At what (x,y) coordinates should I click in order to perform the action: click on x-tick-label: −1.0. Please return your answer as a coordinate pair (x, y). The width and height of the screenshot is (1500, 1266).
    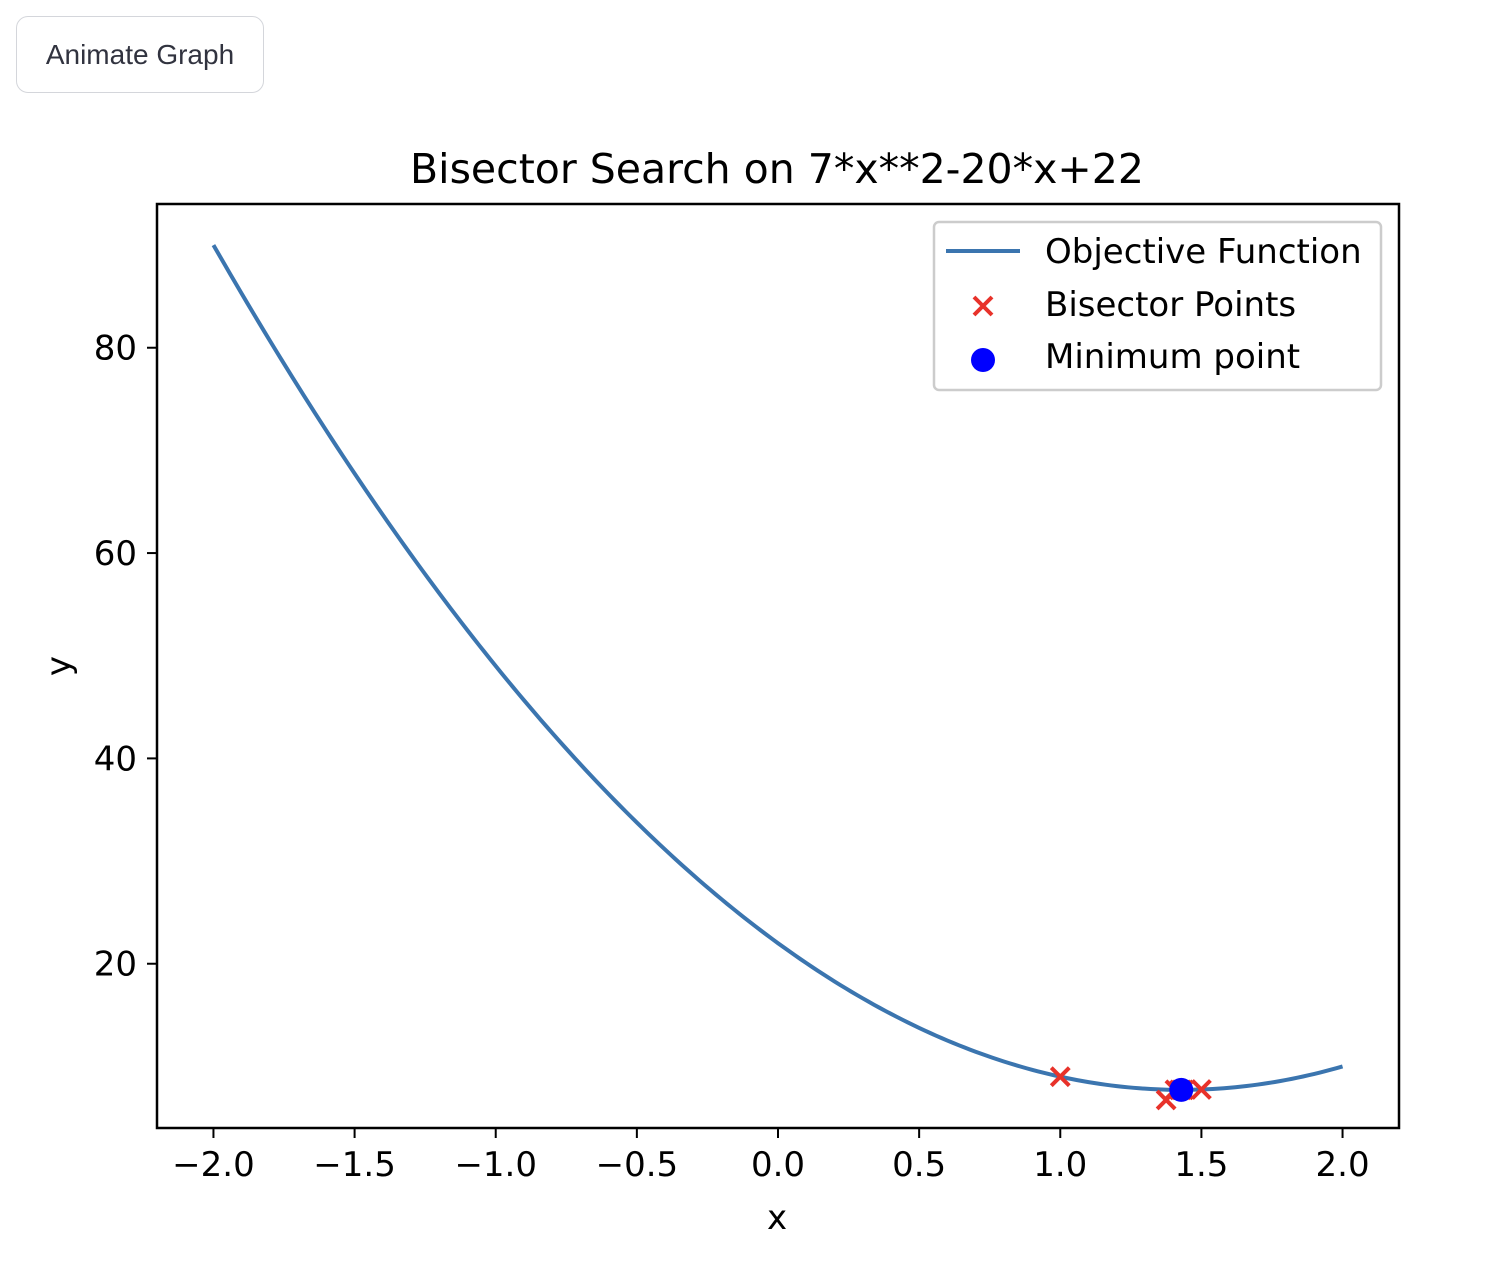
    Looking at the image, I should click on (495, 1165).